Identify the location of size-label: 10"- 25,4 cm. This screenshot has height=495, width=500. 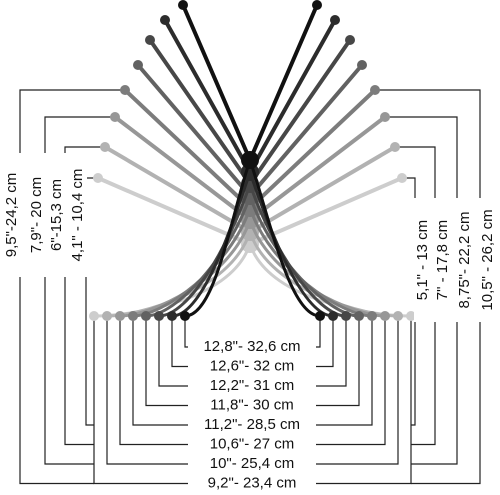
(252, 463).